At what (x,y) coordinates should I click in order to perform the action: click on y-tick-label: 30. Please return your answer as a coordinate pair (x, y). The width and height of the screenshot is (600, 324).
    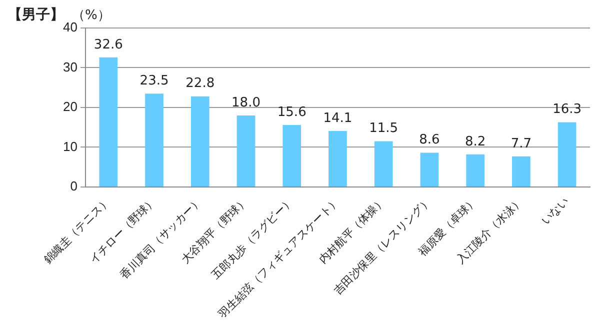
    Looking at the image, I should click on (70, 66).